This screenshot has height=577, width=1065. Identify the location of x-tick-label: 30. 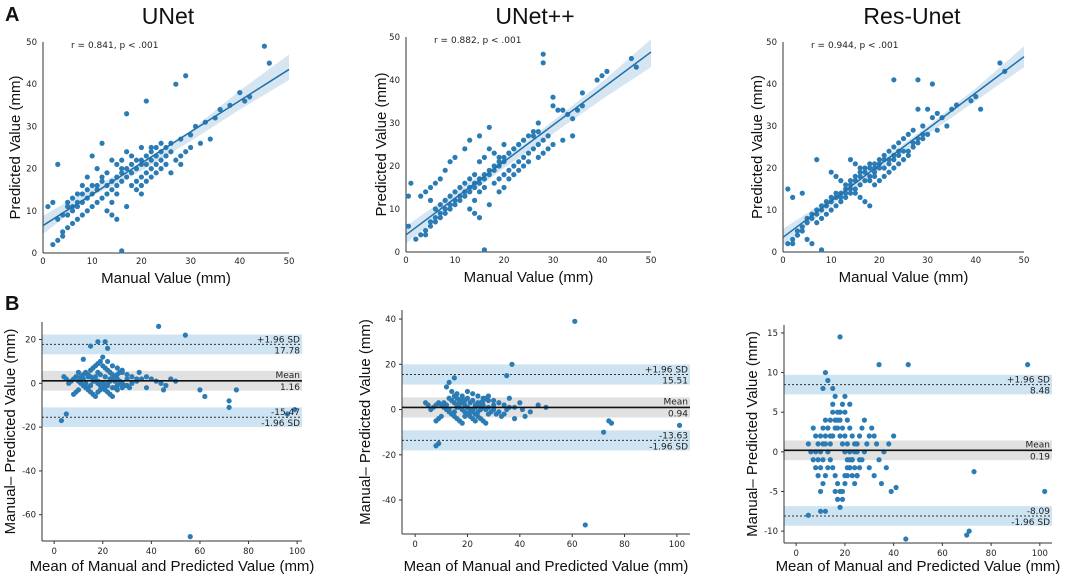
(927, 261).